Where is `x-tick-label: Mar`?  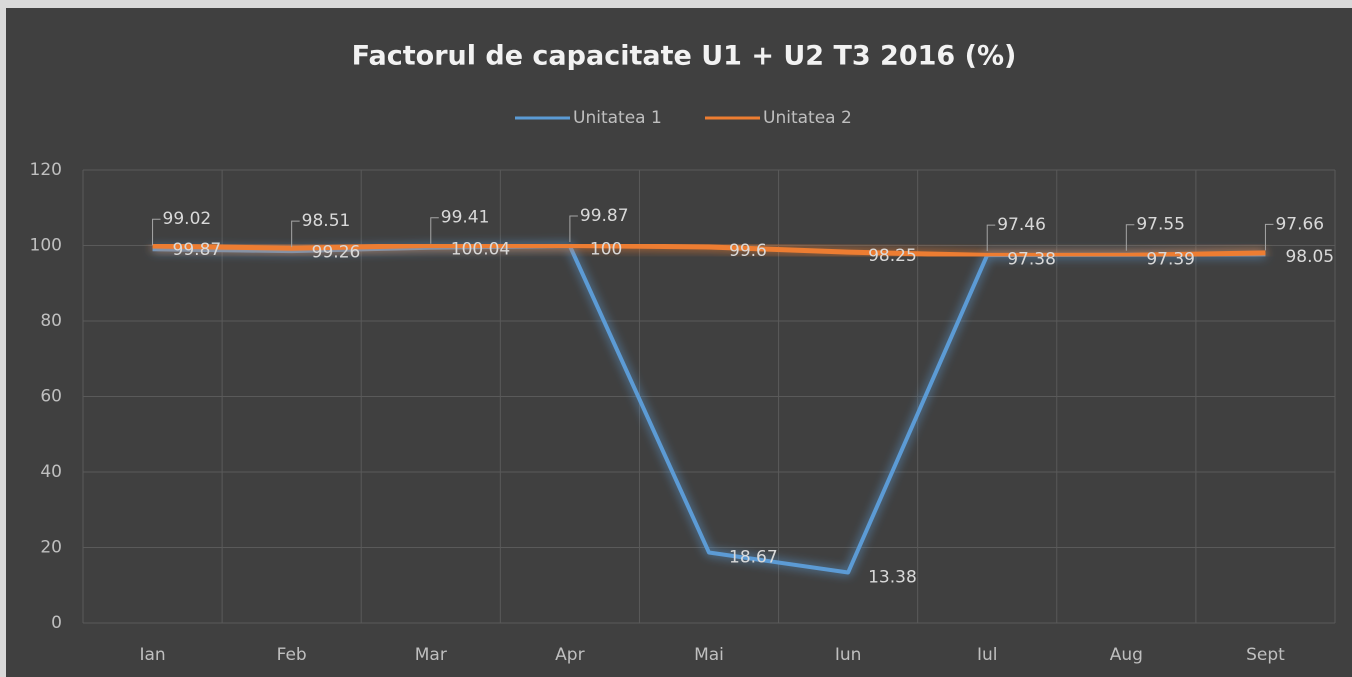 x-tick-label: Mar is located at coordinates (431, 655).